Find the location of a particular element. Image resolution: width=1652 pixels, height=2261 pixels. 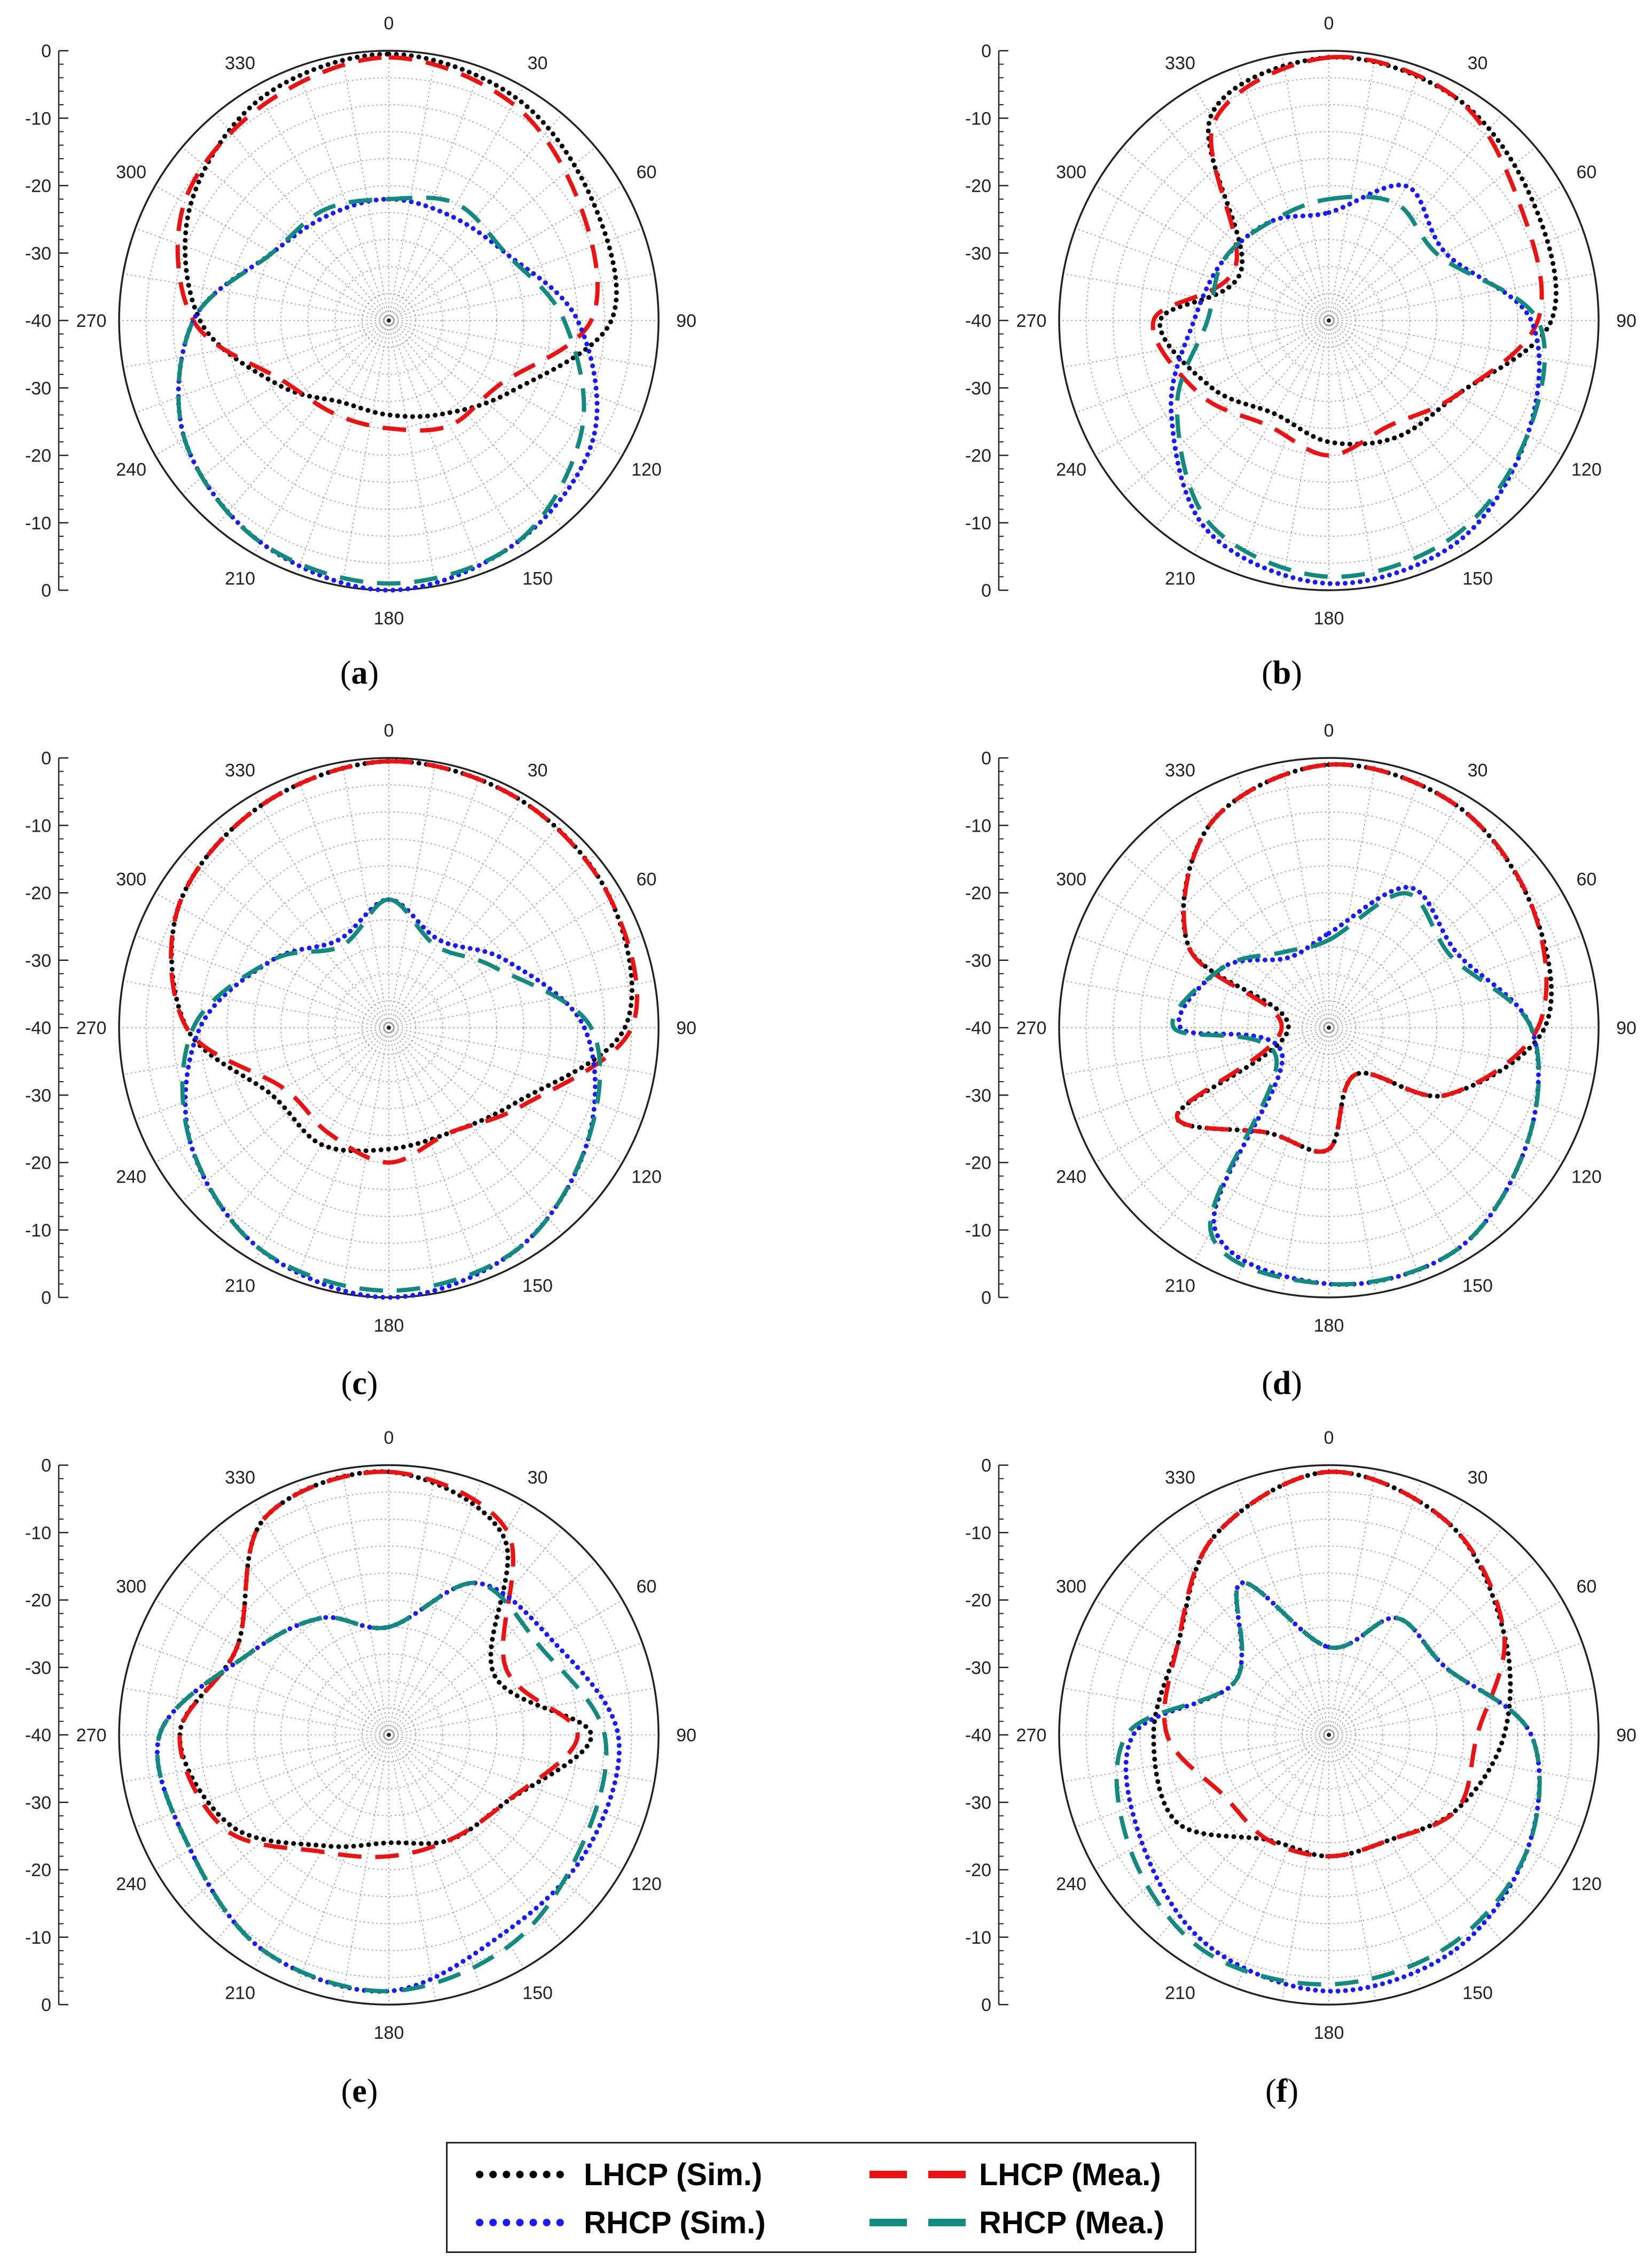

caption-a-letter: a is located at coordinates (359, 673).